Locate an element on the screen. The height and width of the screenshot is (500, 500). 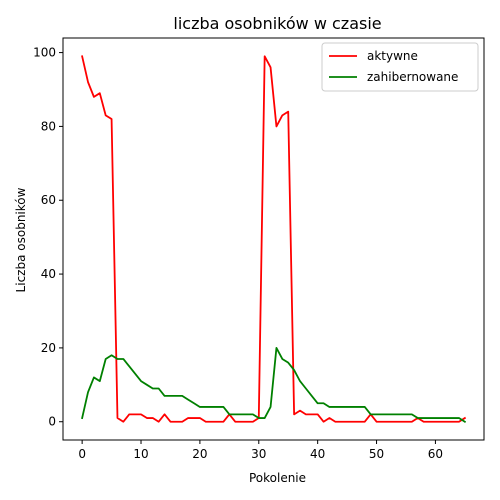
legend-entry-label: aktywne is located at coordinates (392, 56).